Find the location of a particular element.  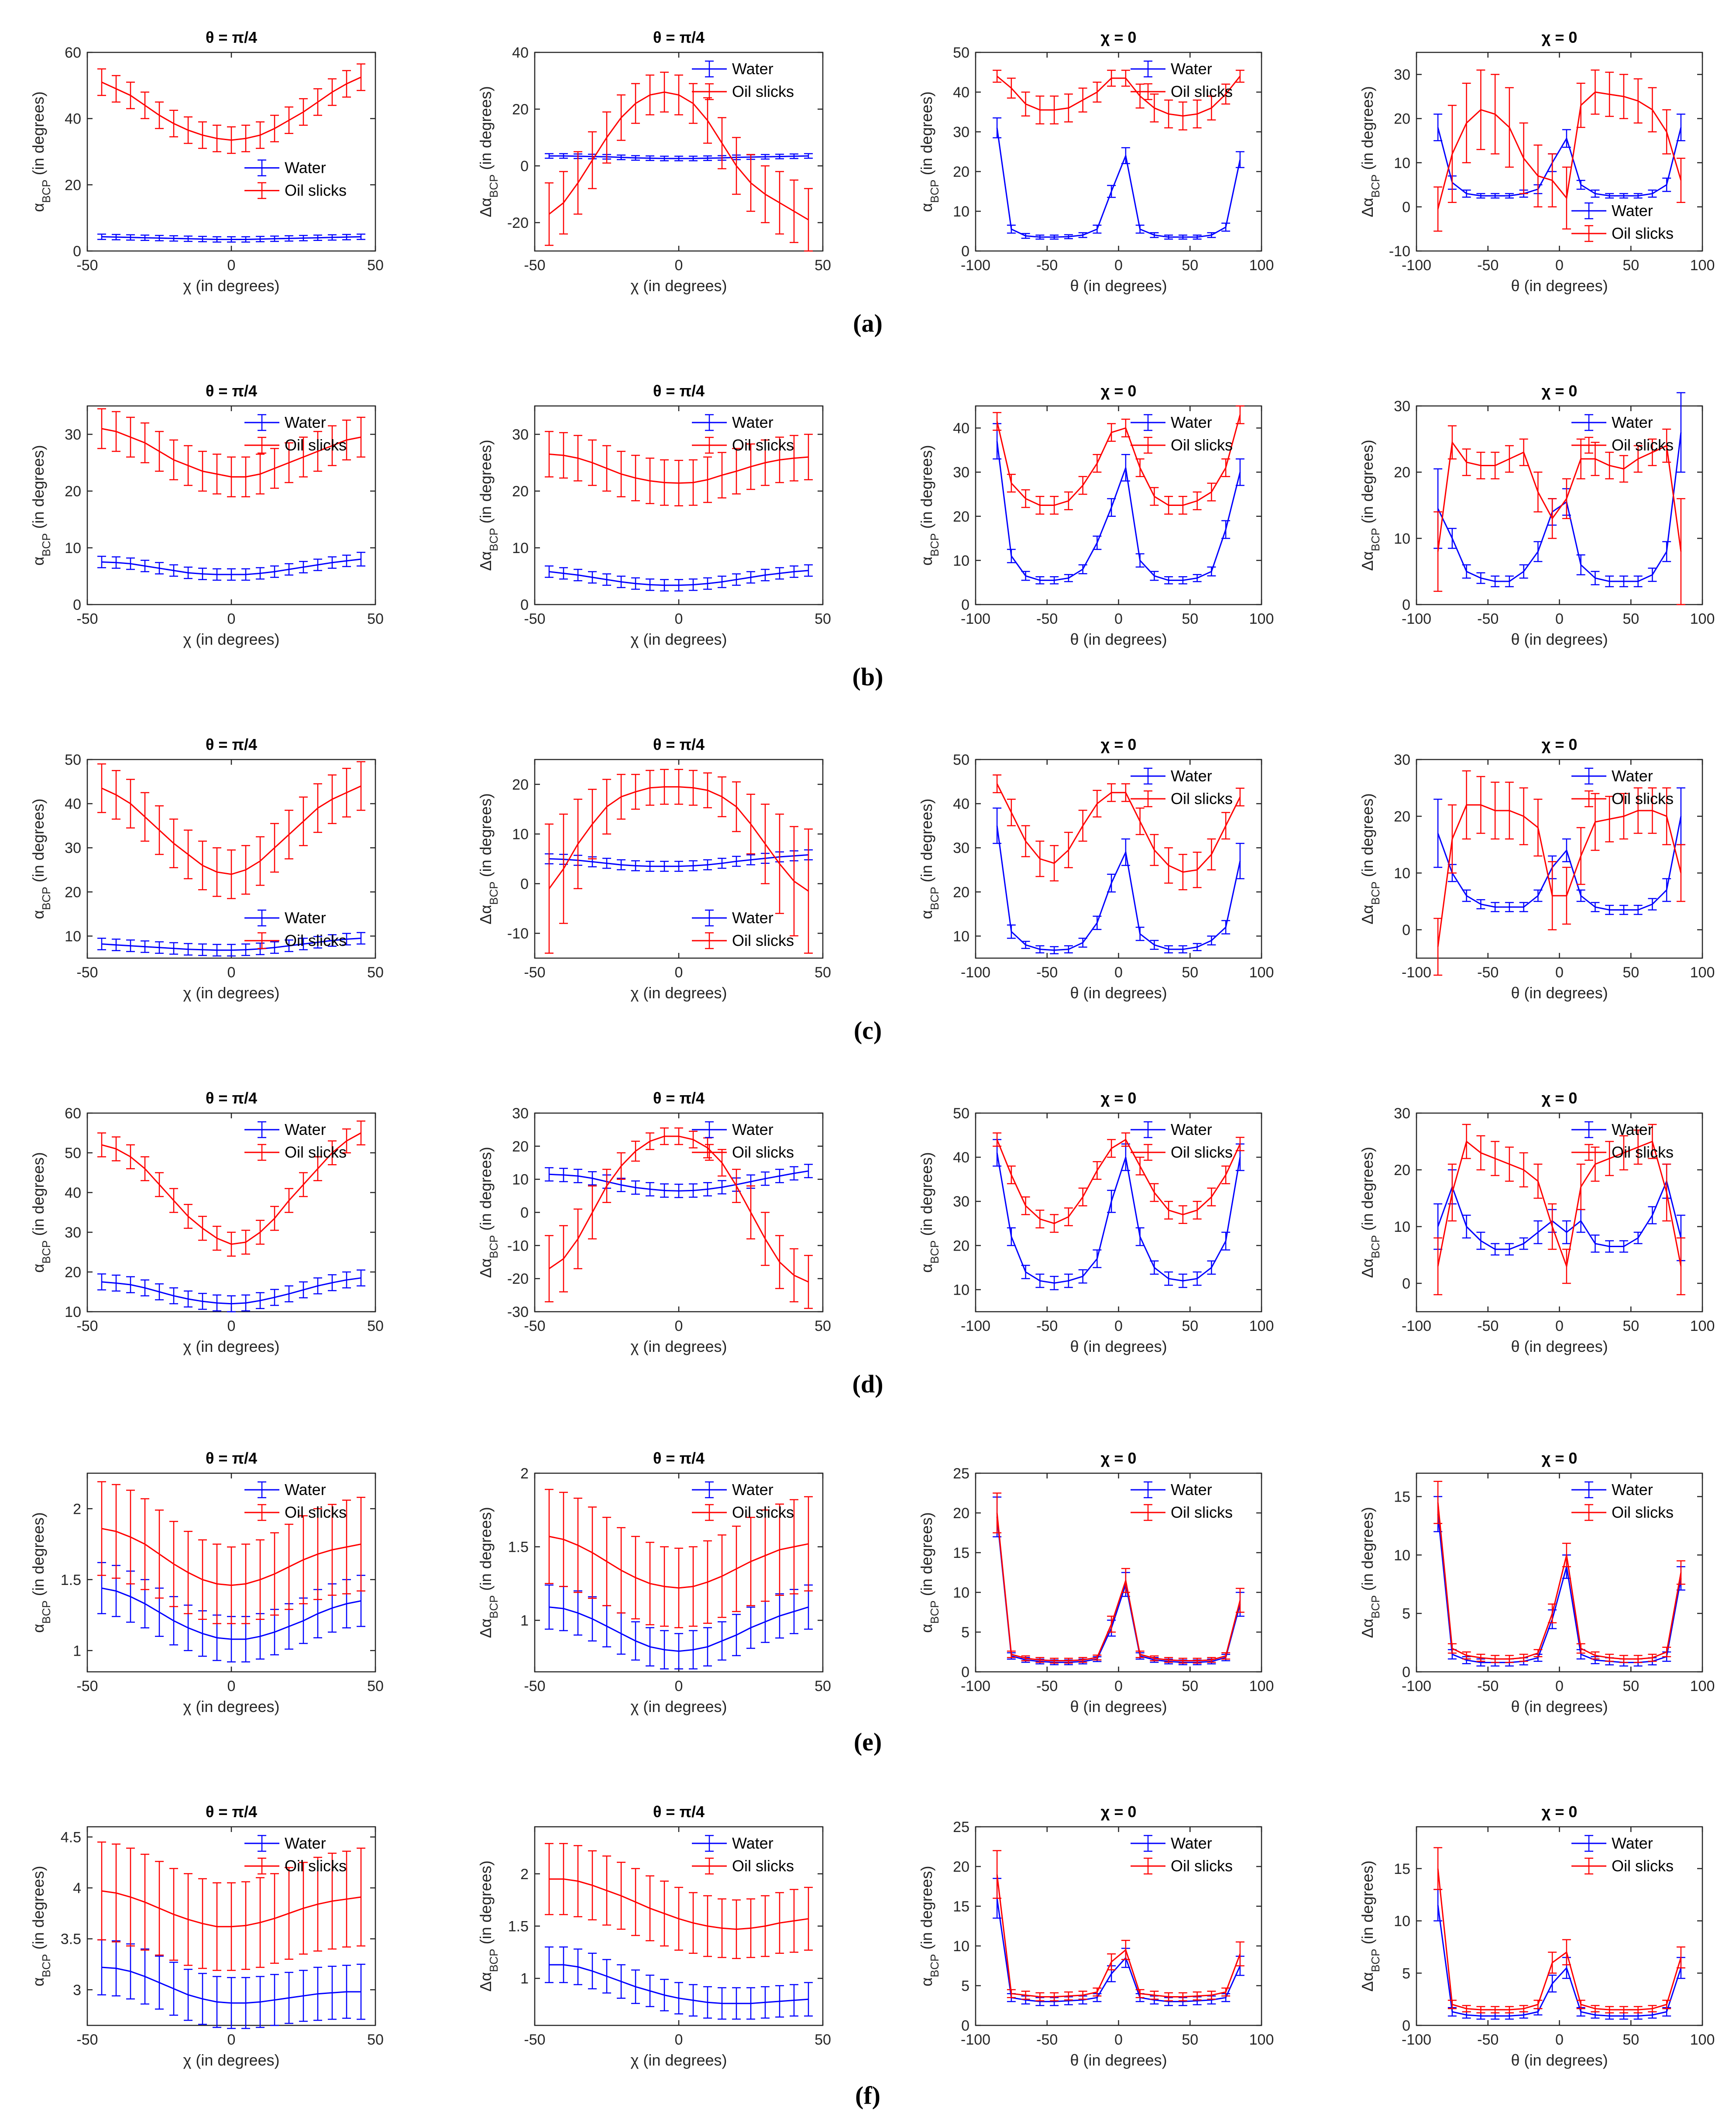

series-water is located at coordinates (679, 578).